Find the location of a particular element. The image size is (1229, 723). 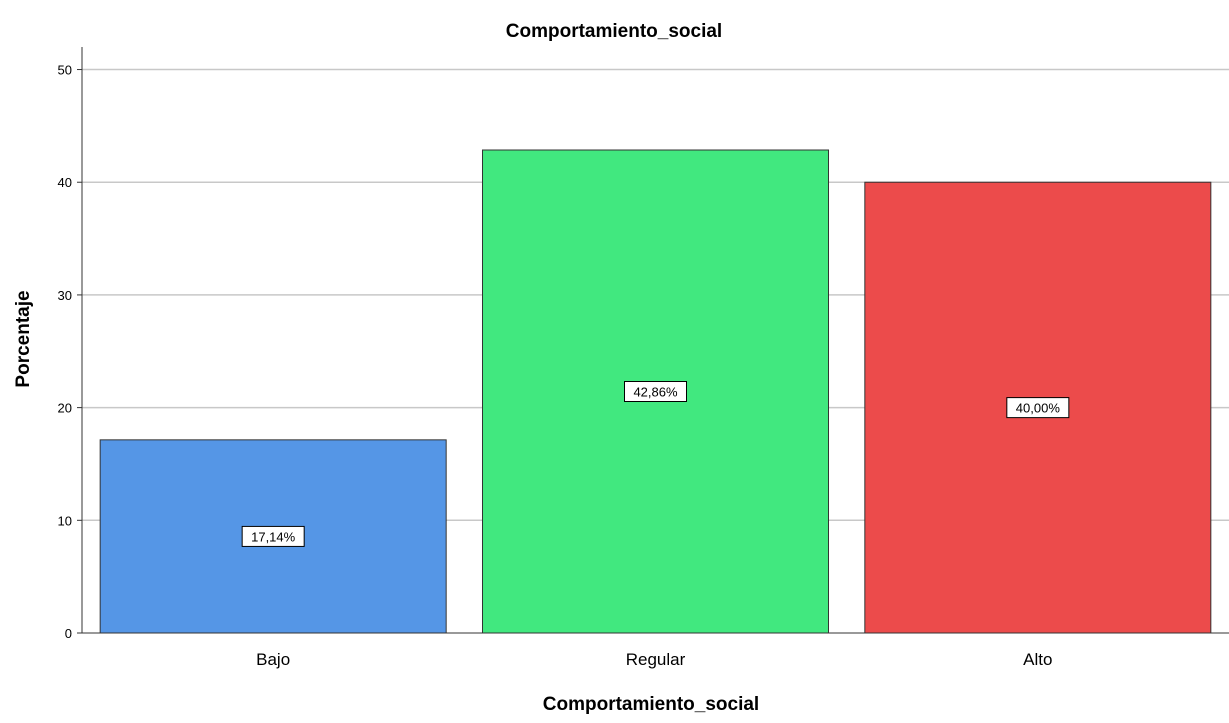

data-label: 42,86% is located at coordinates (655, 392).